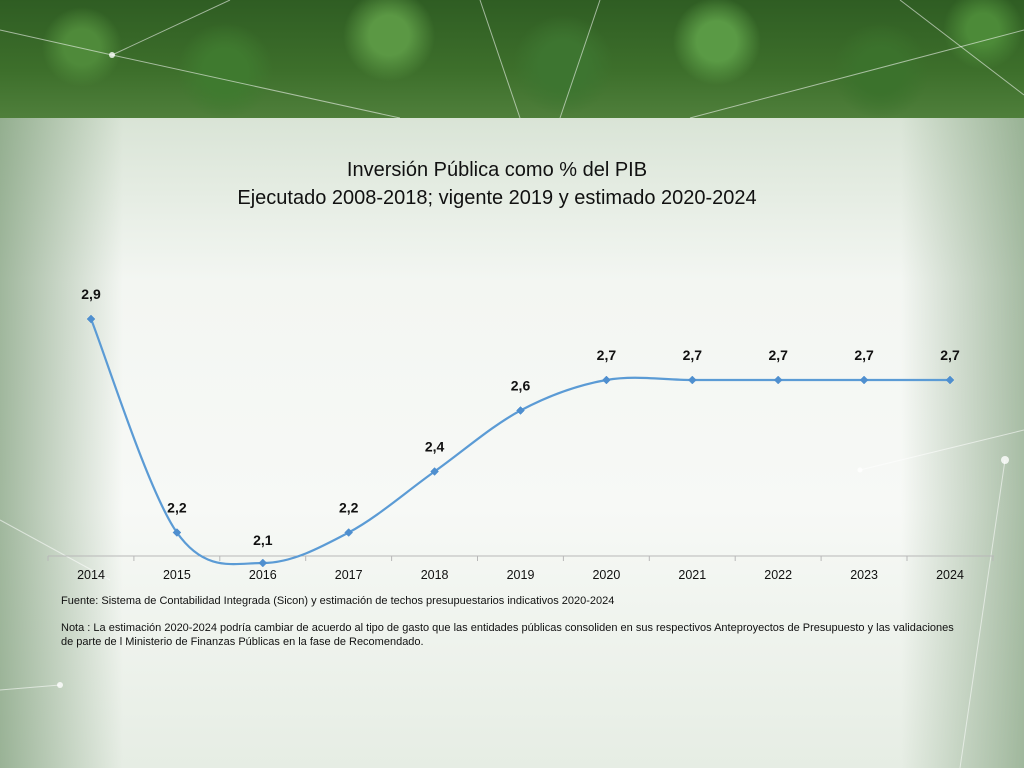  Describe the element at coordinates (263, 540) in the screenshot. I see `data-label: 2,1` at that location.